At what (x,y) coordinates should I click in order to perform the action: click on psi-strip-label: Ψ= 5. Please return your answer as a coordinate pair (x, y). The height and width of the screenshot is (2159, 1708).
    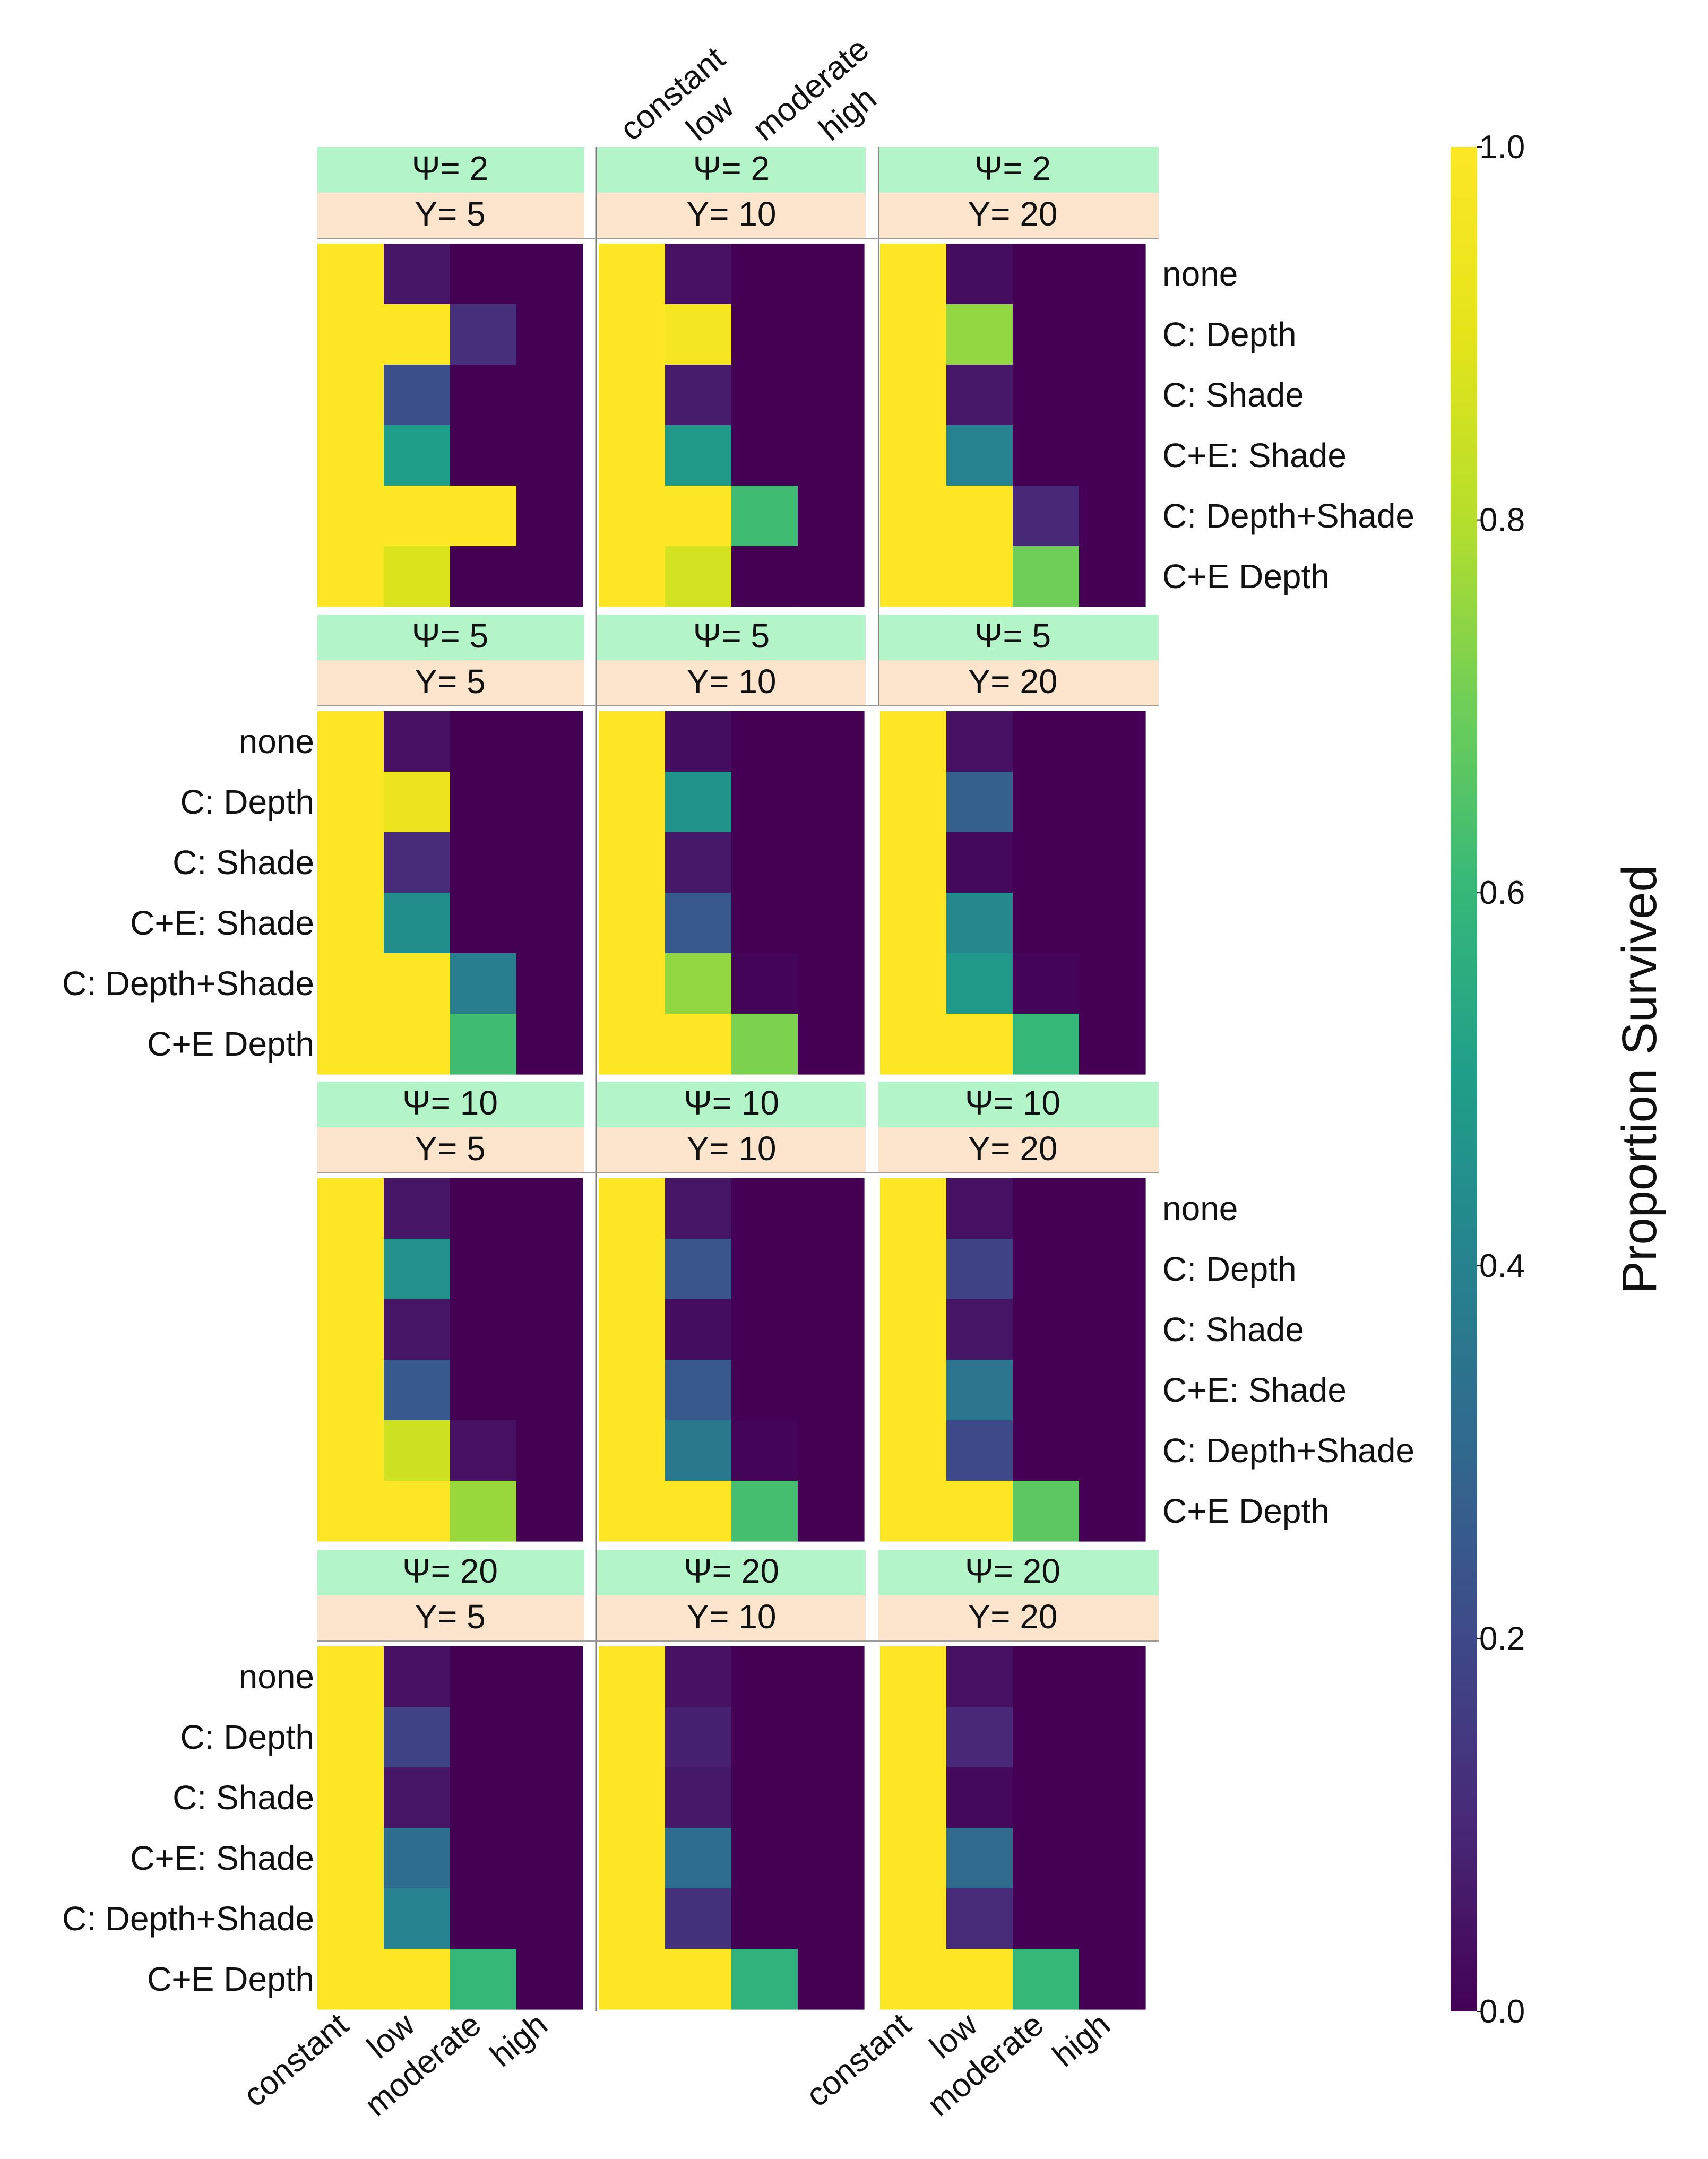
    Looking at the image, I should click on (731, 636).